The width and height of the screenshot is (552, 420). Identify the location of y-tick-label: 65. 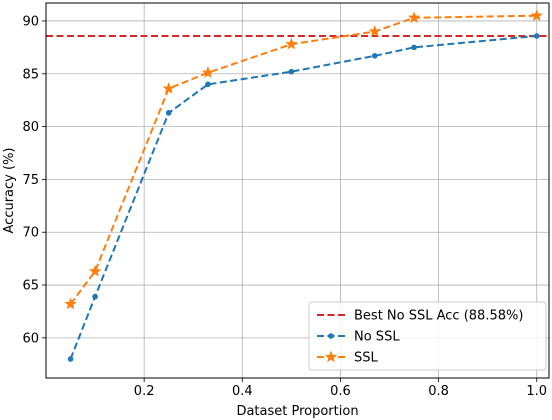
(30, 286).